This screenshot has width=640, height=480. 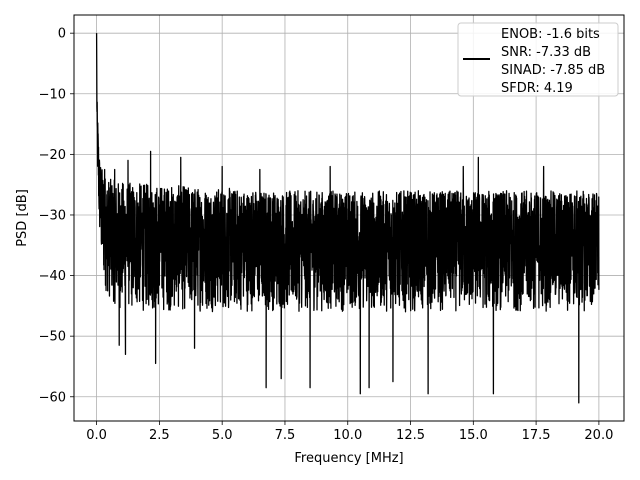 I want to click on y-tick-label: −20, so click(x=52, y=155).